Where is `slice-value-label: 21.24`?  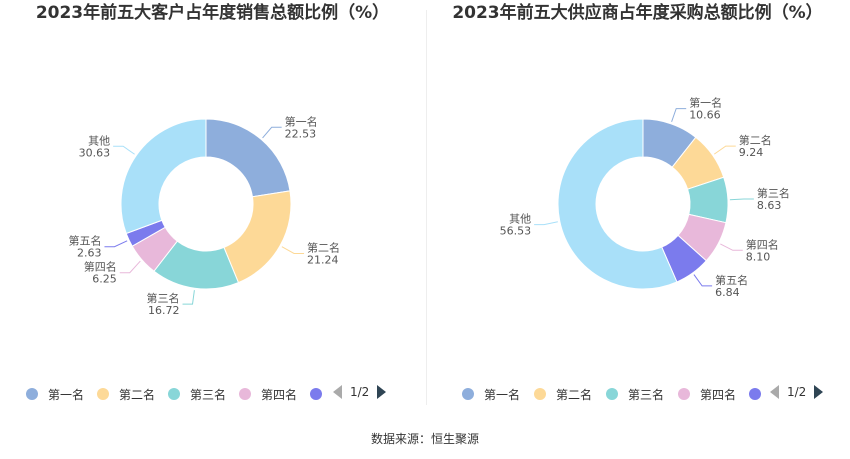 slice-value-label: 21.24 is located at coordinates (323, 259).